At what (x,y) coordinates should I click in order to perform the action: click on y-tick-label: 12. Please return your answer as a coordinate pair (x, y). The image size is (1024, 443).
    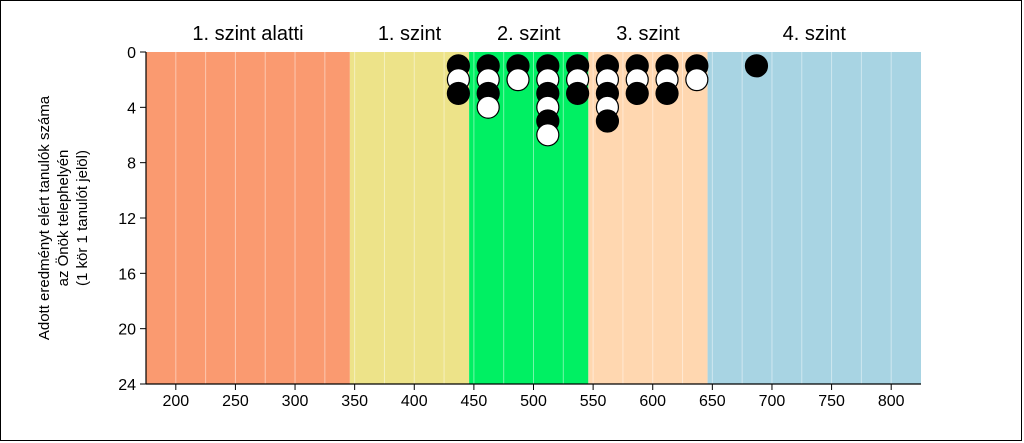
    Looking at the image, I should click on (127, 219).